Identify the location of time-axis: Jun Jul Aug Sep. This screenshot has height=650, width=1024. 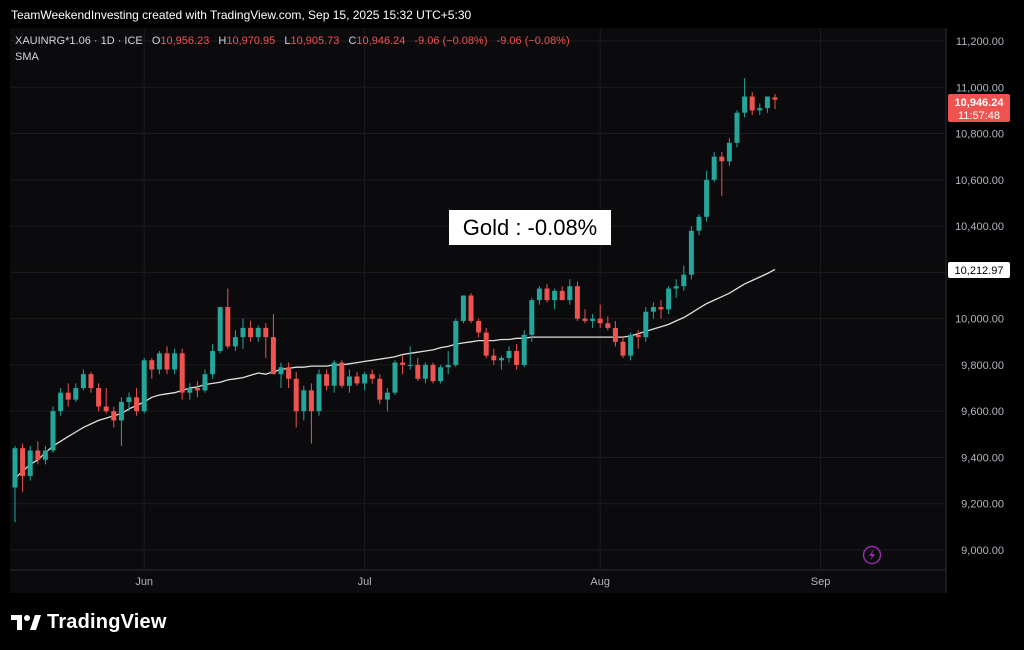
(482, 582).